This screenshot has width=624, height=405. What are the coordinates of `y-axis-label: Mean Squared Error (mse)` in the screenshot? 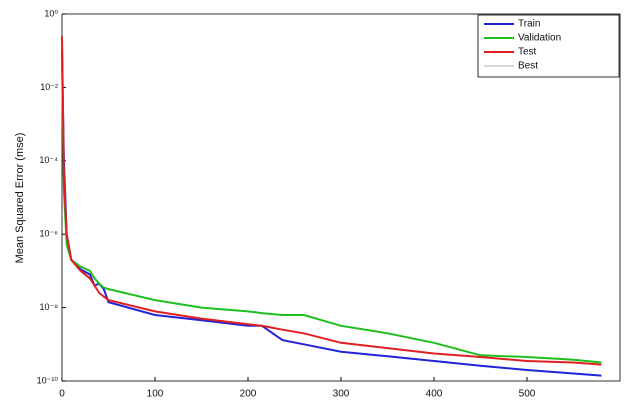 It's located at (20, 198).